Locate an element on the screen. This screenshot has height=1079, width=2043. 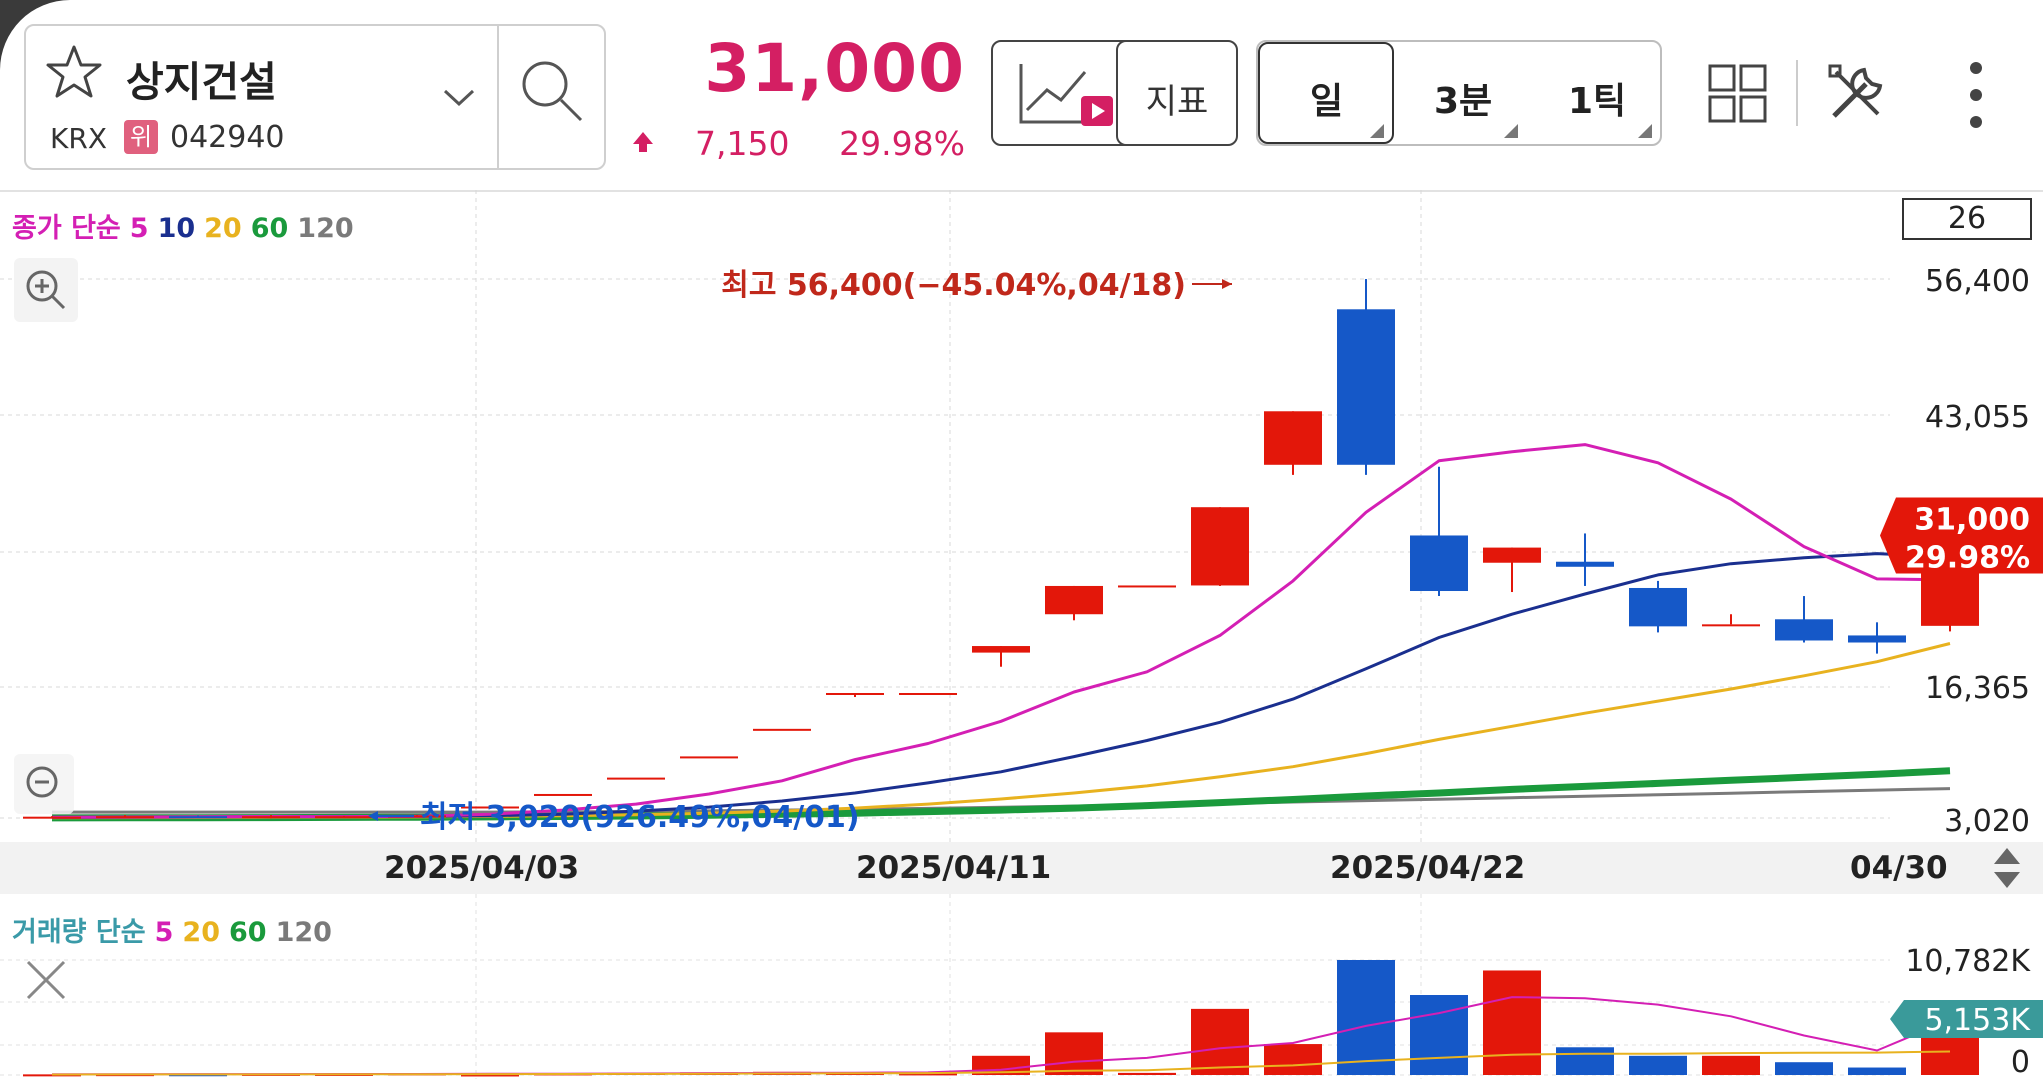
vlegend-ma5: 5 is located at coordinates (164, 932).